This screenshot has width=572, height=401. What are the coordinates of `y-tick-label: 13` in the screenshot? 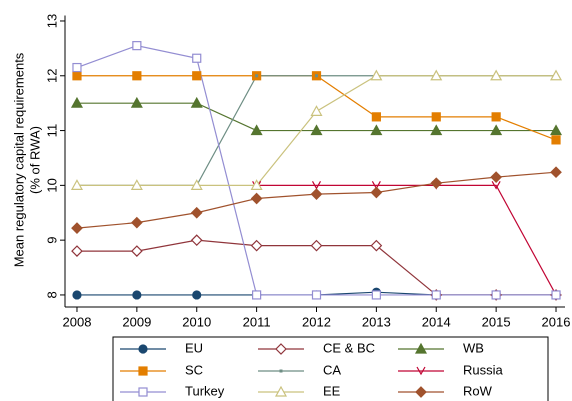 It's located at (51, 21).